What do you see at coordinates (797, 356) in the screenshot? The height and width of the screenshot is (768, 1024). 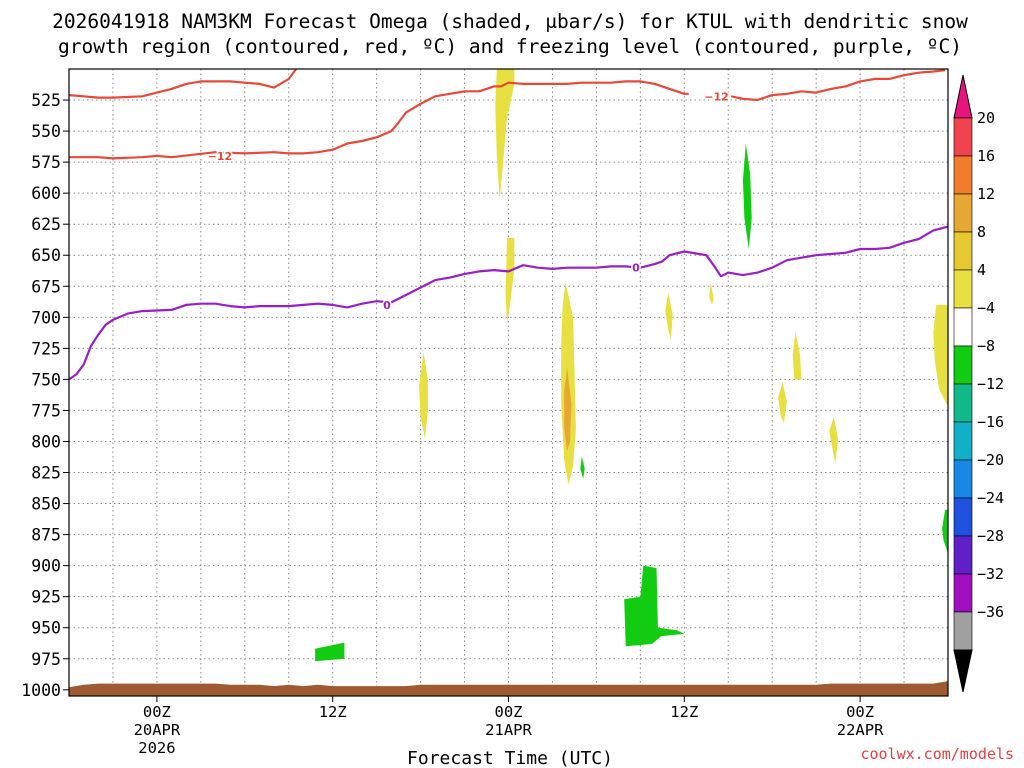 I see `omega-region-yellow-cell-19z-a` at bounding box center [797, 356].